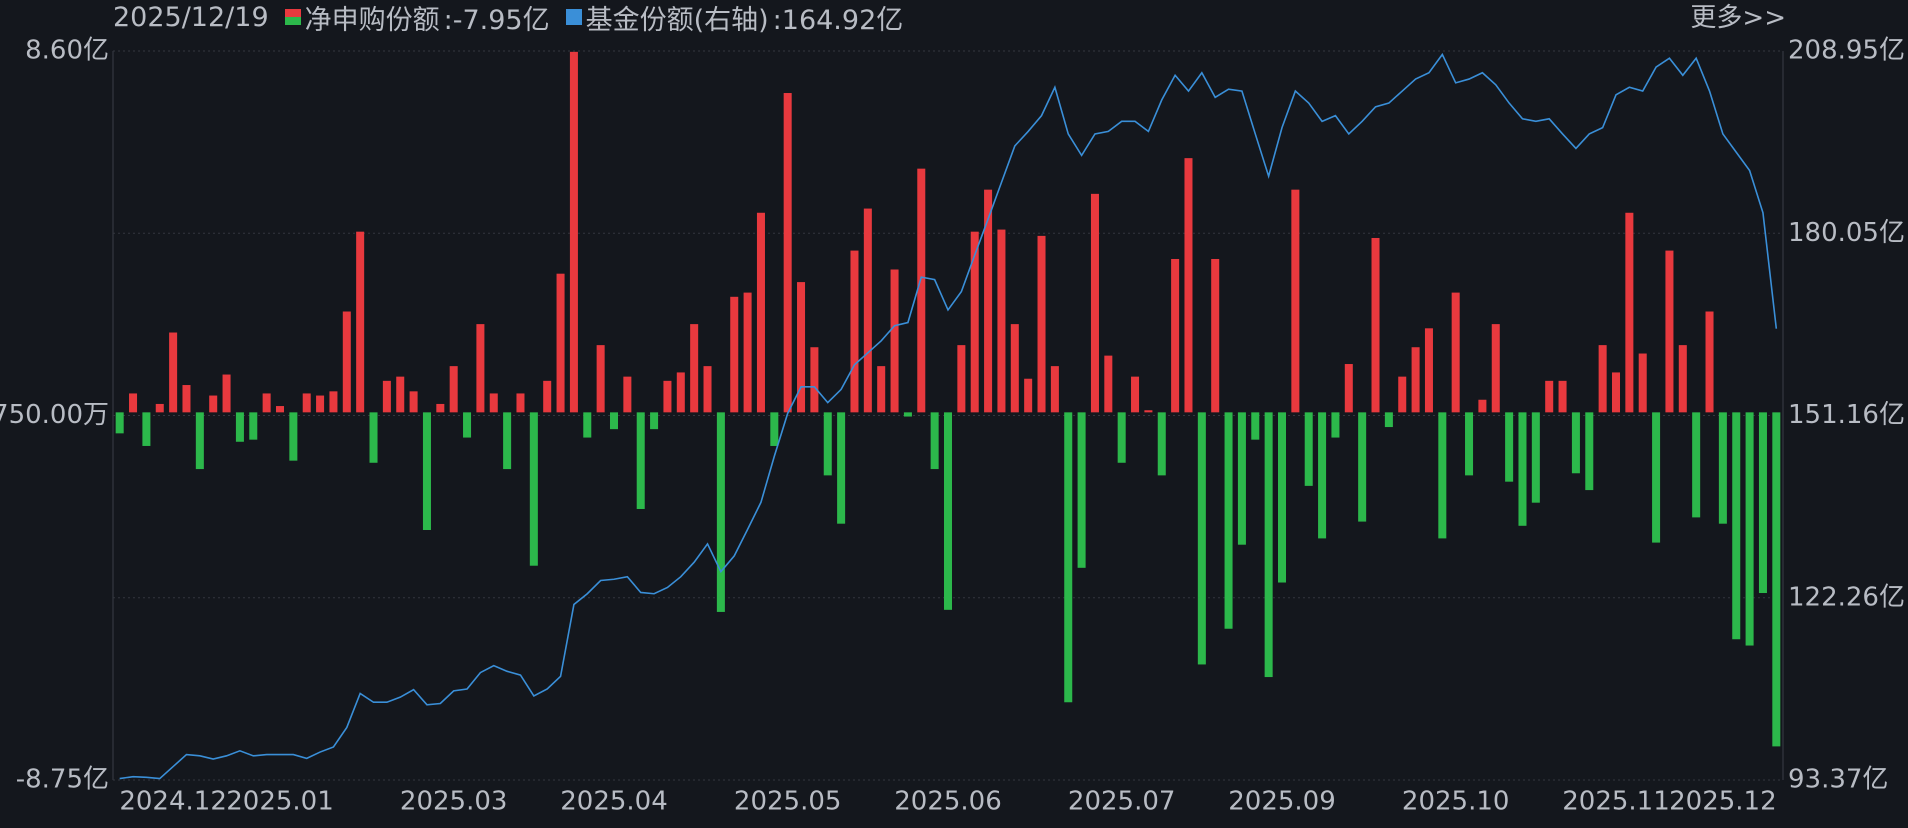 The width and height of the screenshot is (1908, 828). Describe the element at coordinates (838, 20) in the screenshot. I see `legend-value: :164.92亿` at that location.